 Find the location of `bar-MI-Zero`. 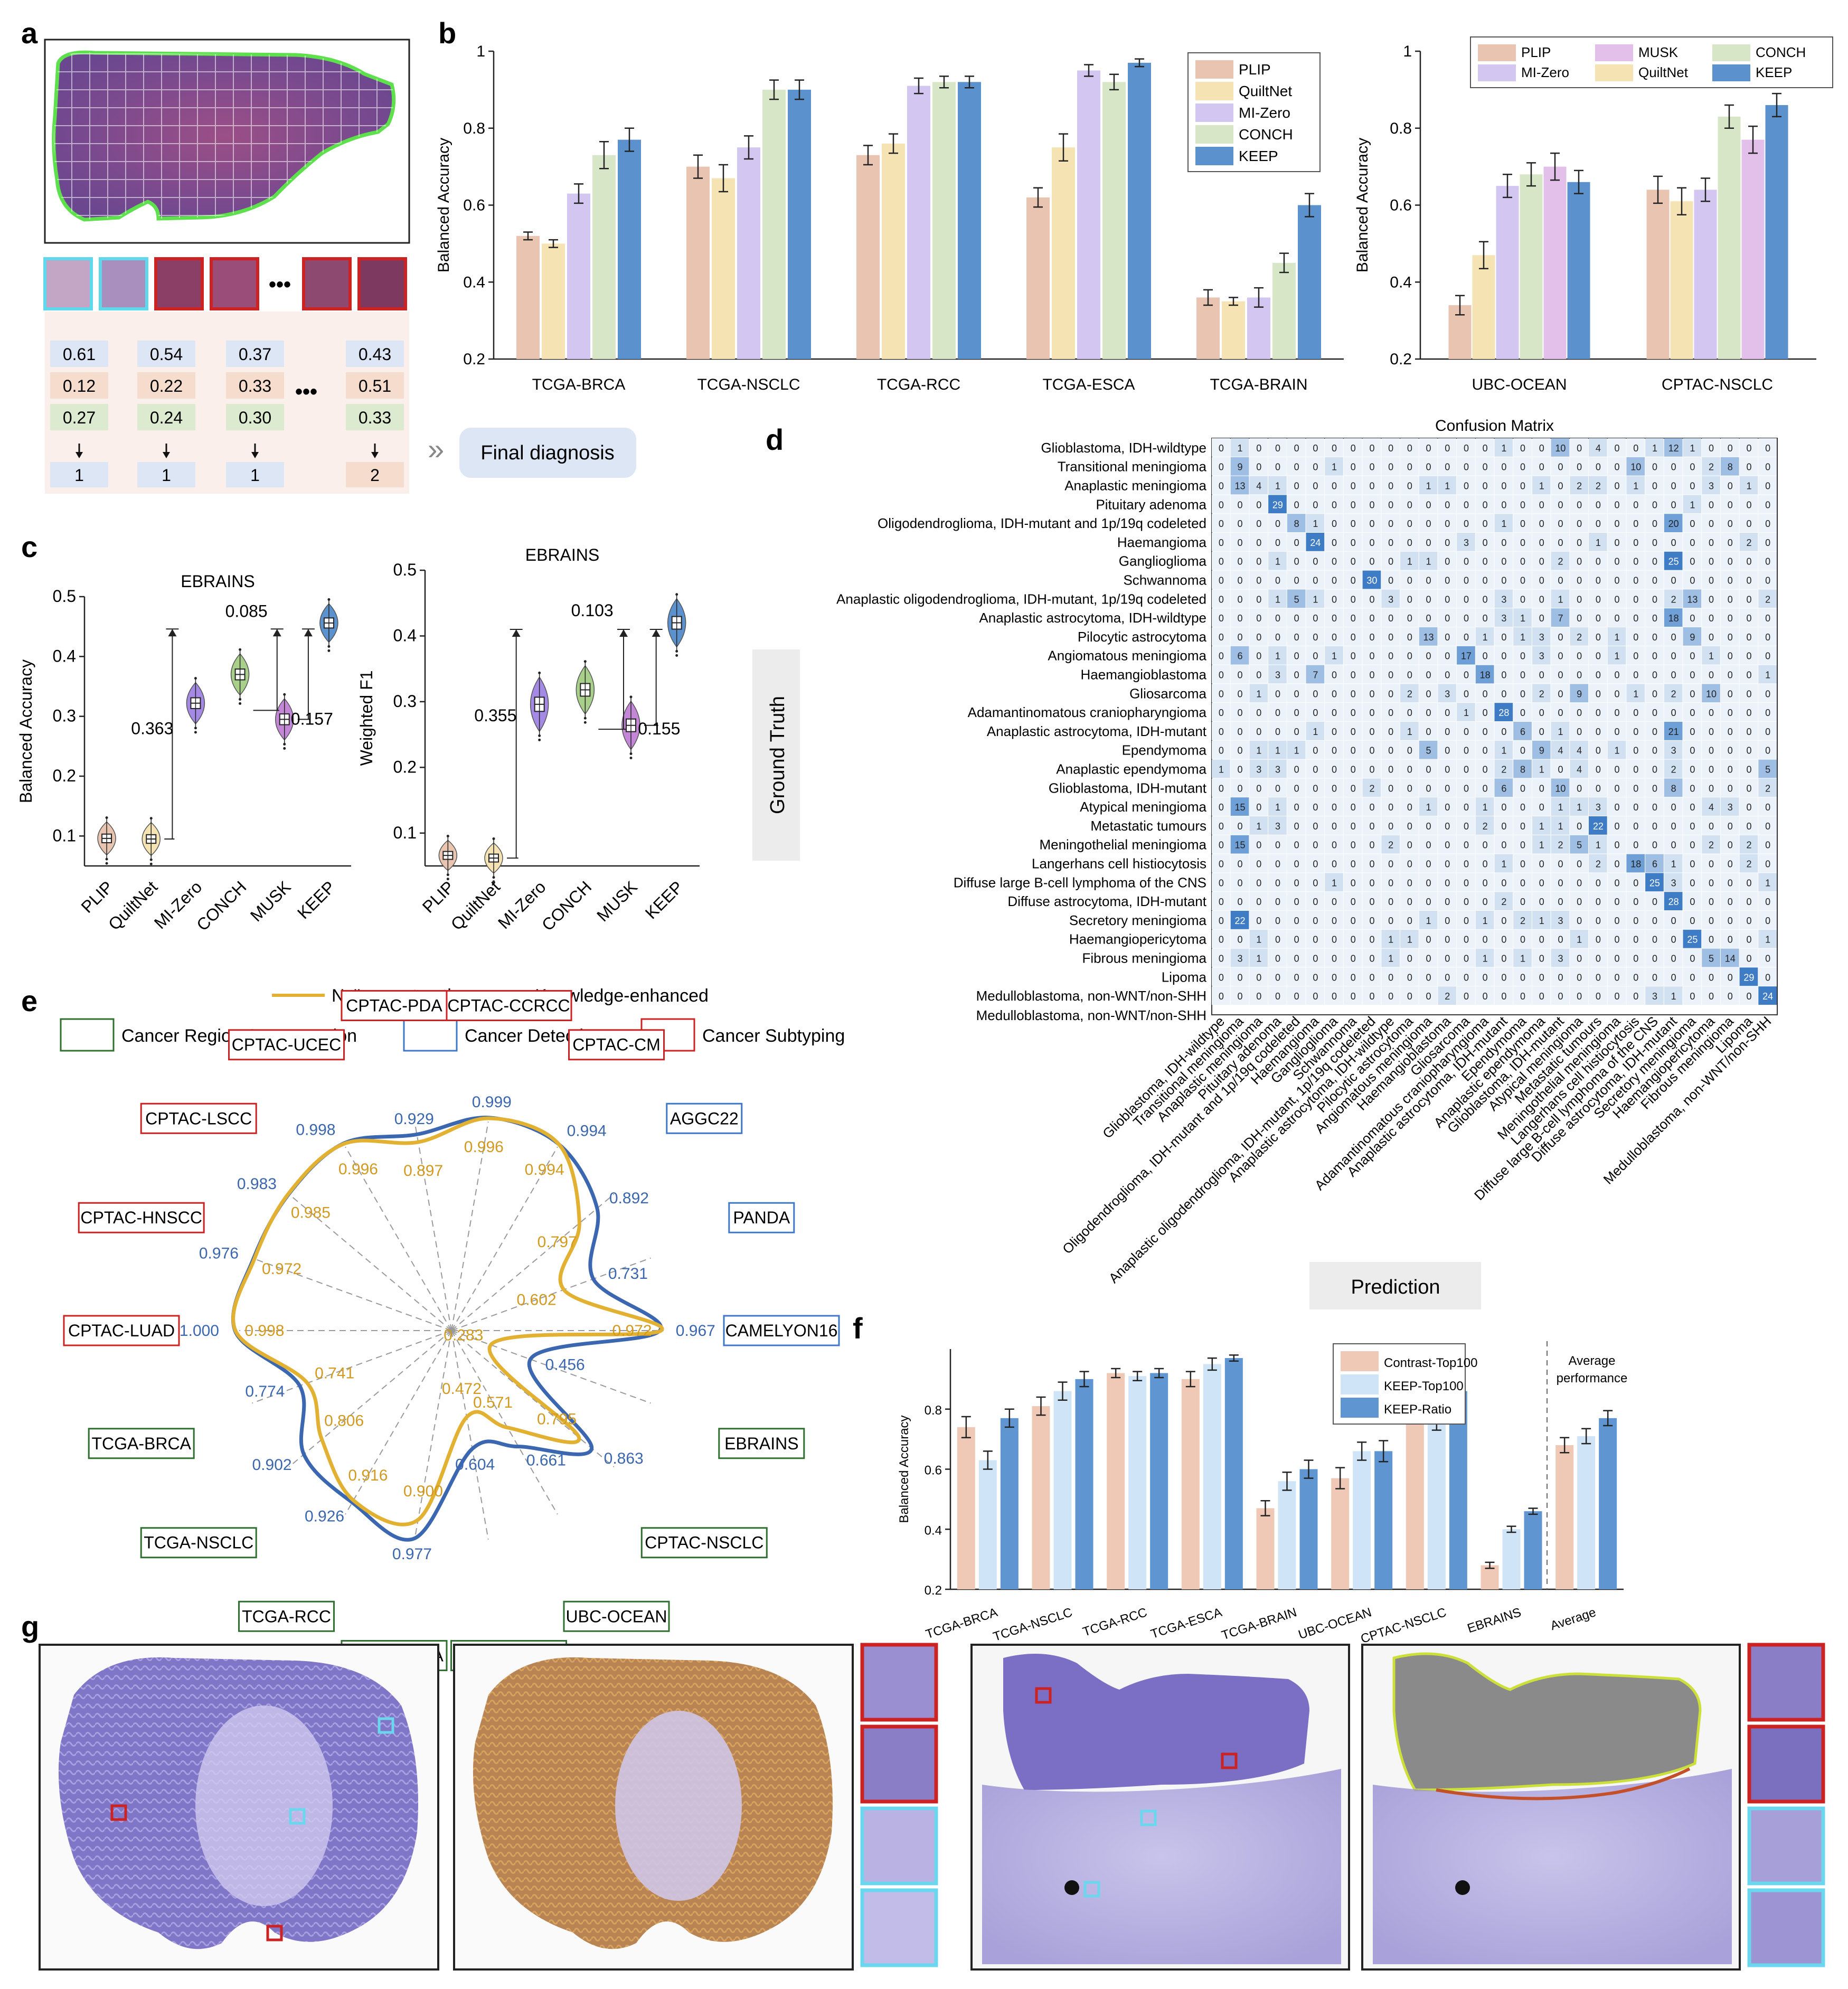

bar-MI-Zero is located at coordinates (749, 253).